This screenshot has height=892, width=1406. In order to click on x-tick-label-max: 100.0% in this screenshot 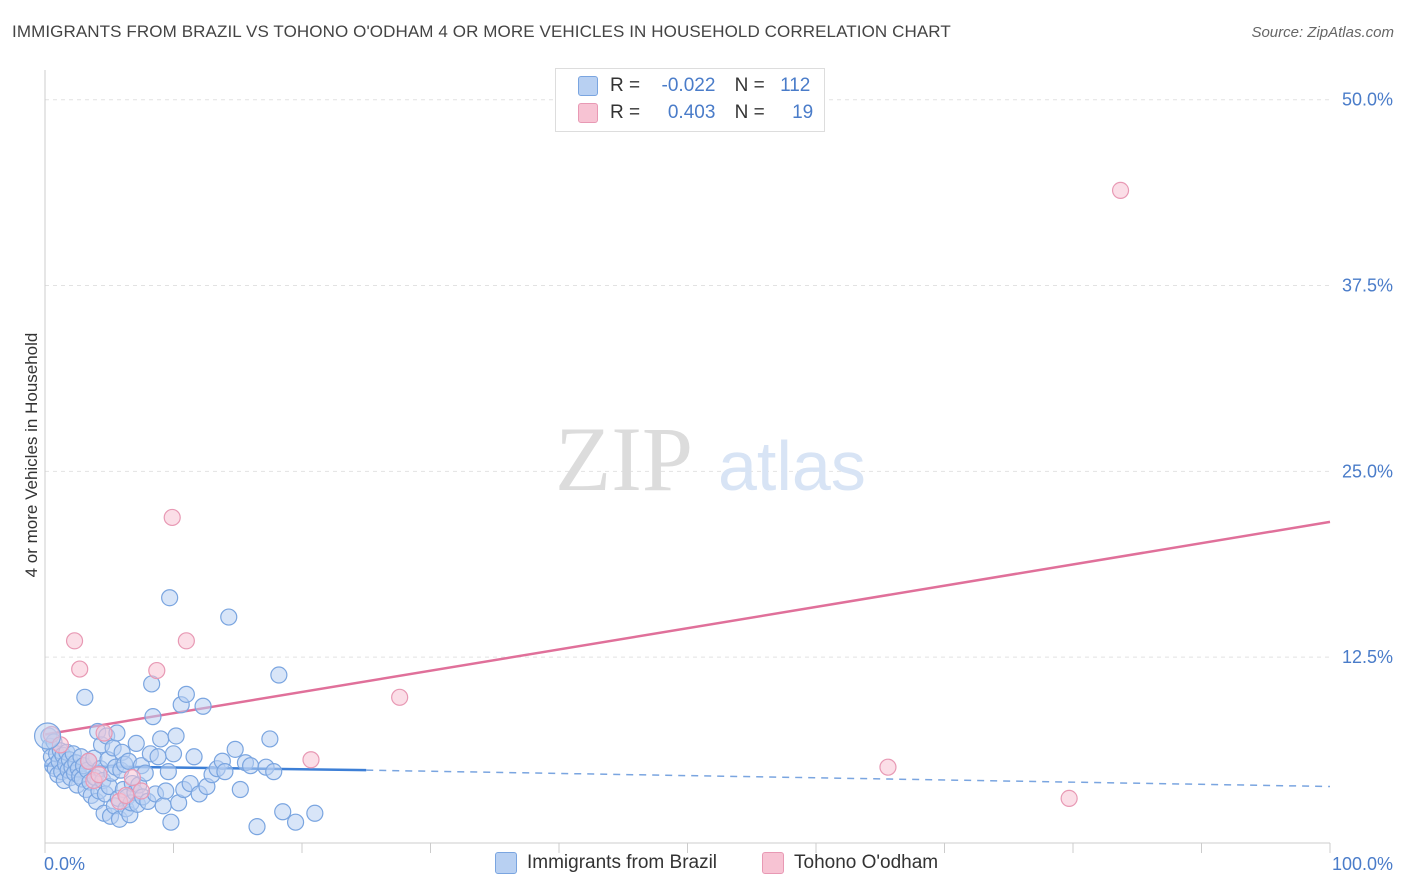, I will do `click(1362, 864)`.